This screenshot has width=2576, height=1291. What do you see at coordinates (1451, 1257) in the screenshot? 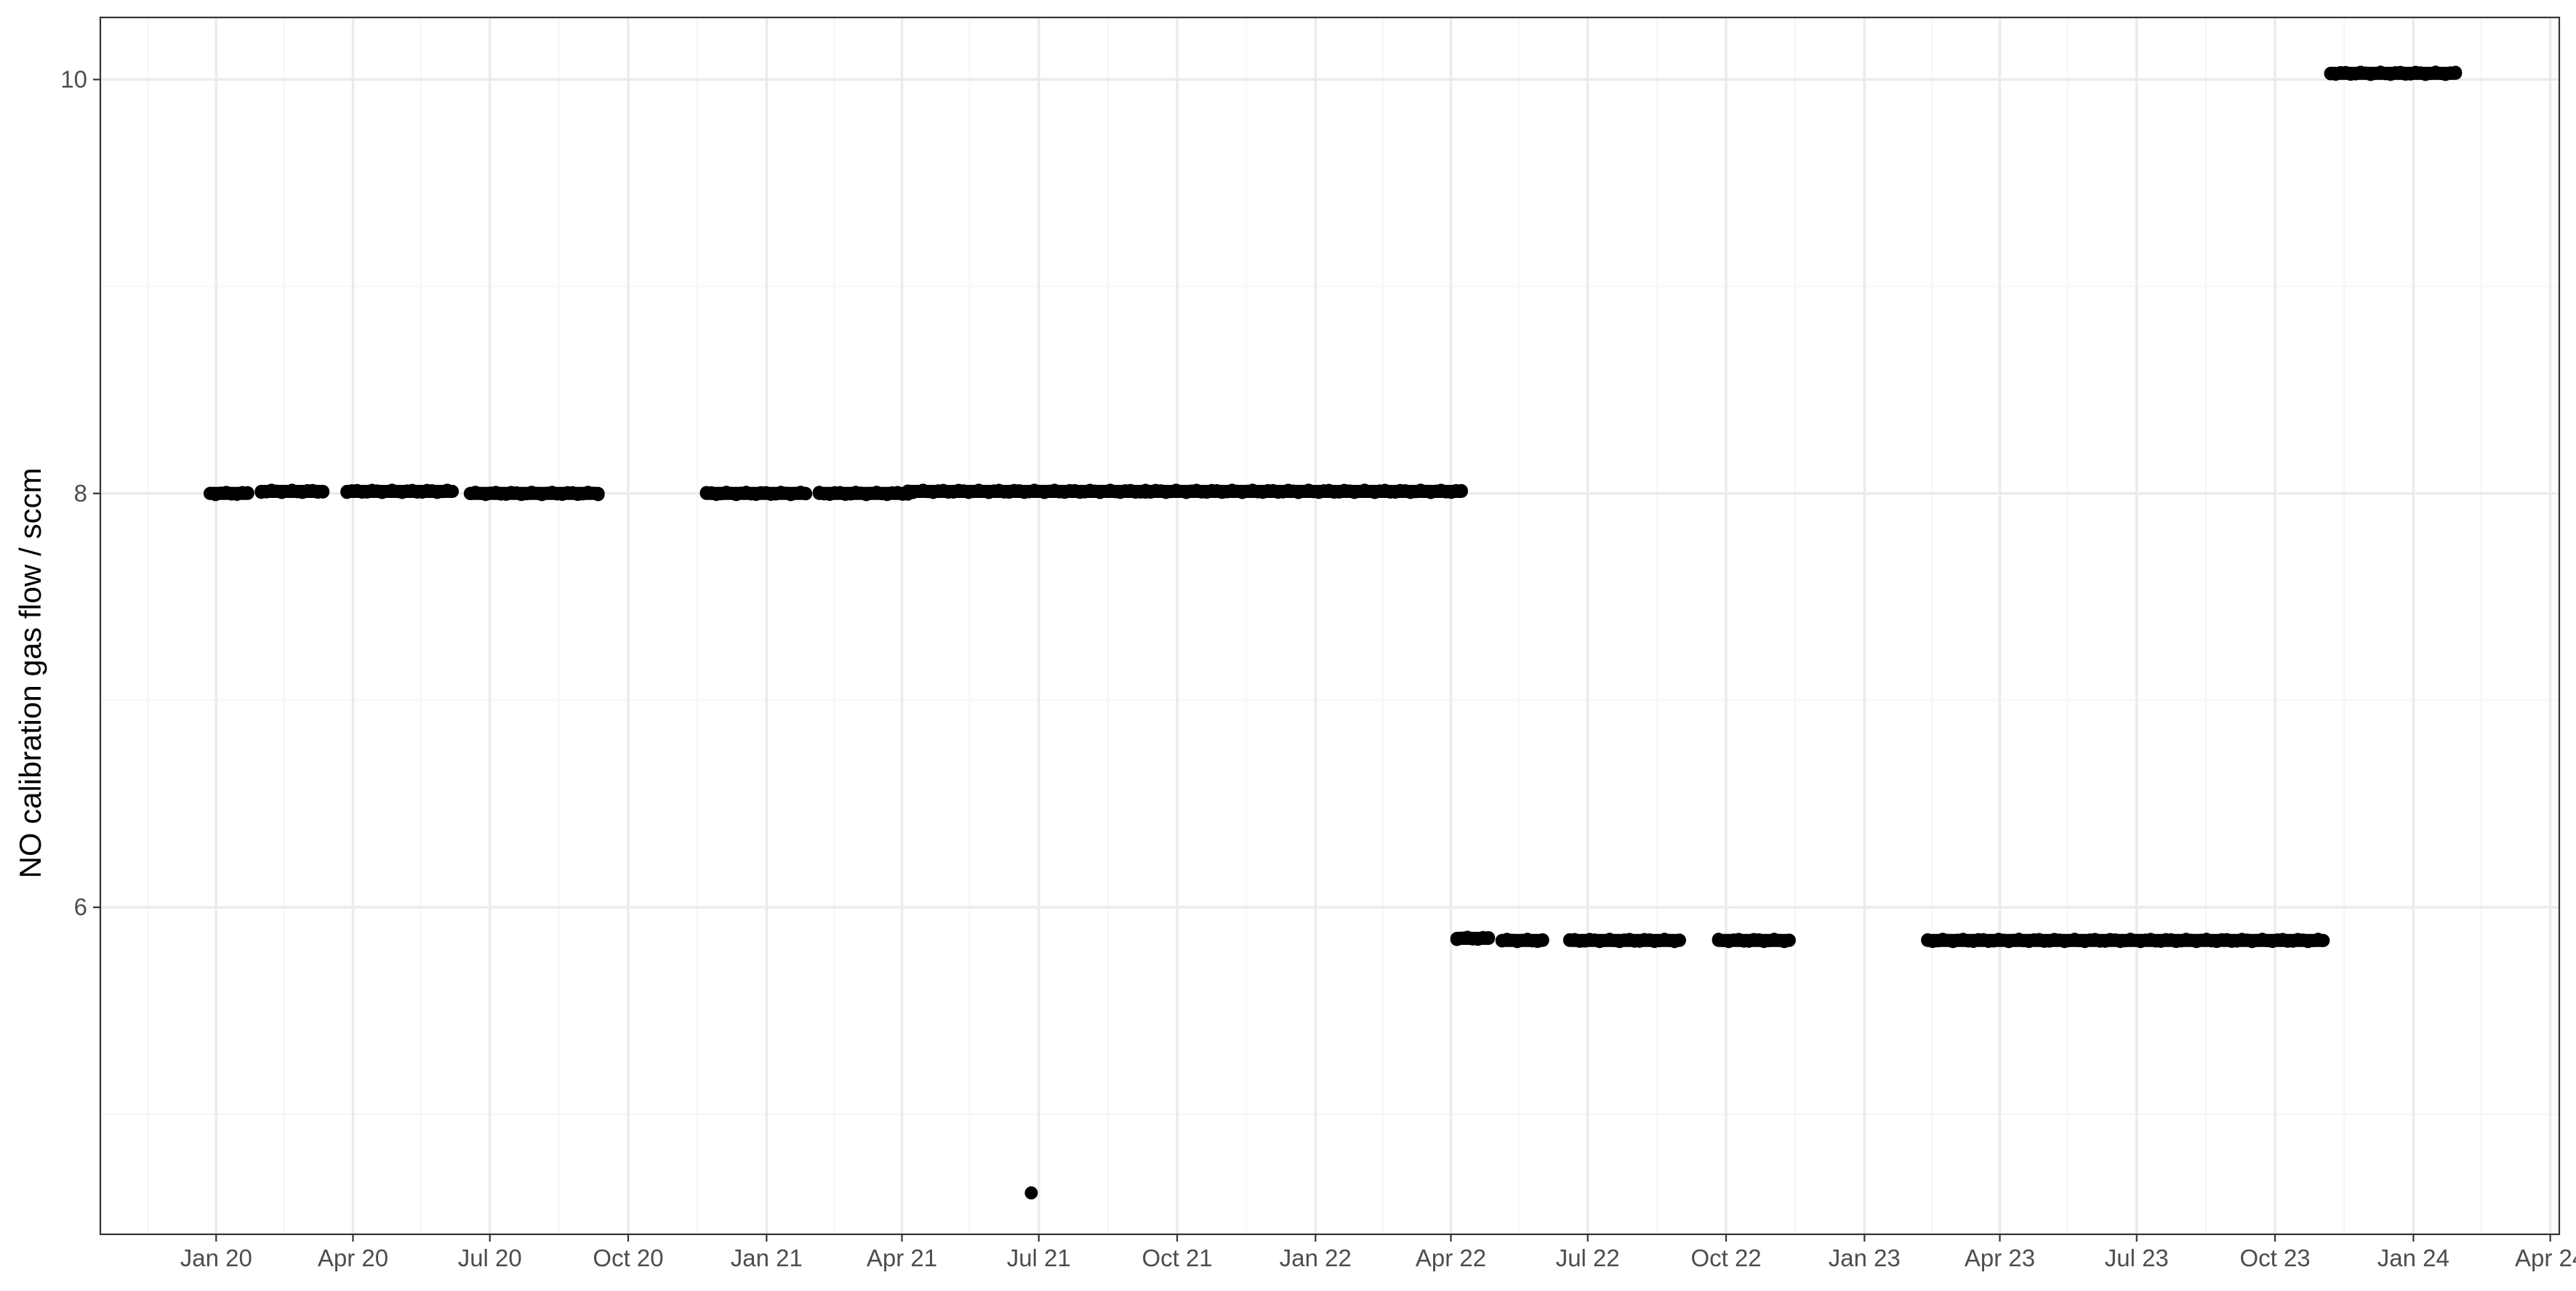
I see `x-tick-label: Apr 22` at bounding box center [1451, 1257].